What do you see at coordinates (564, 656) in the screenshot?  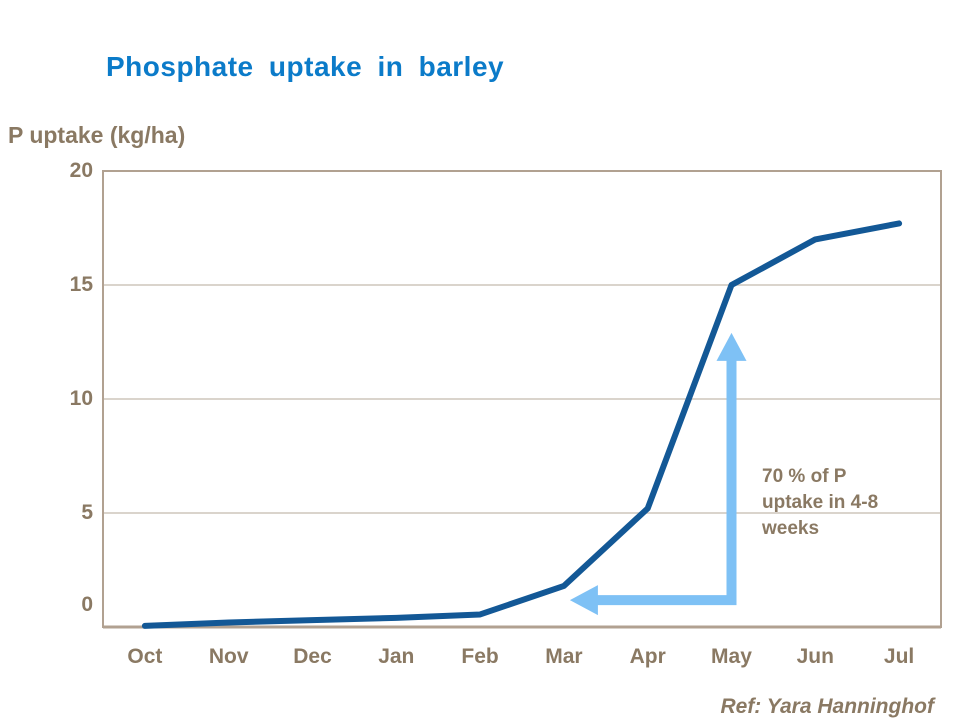 I see `x-tick-label-mar: Mar` at bounding box center [564, 656].